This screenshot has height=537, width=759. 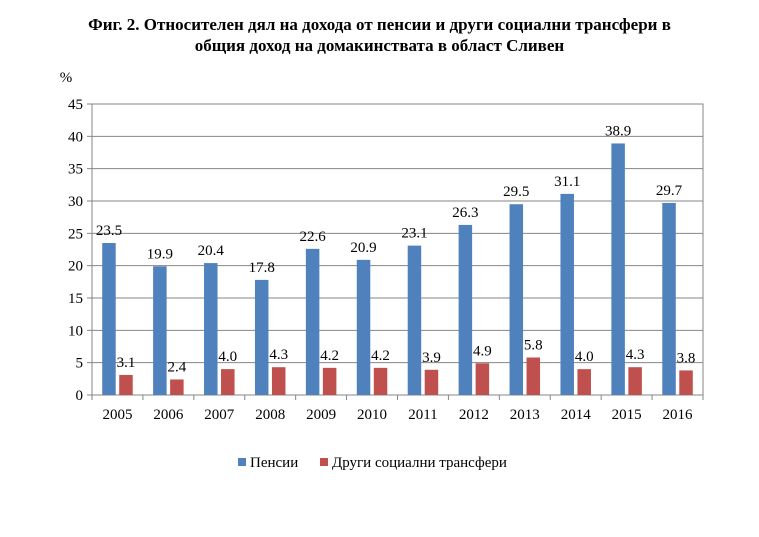 I want to click on data-label-pensions-2013: 29.5, so click(x=516, y=192).